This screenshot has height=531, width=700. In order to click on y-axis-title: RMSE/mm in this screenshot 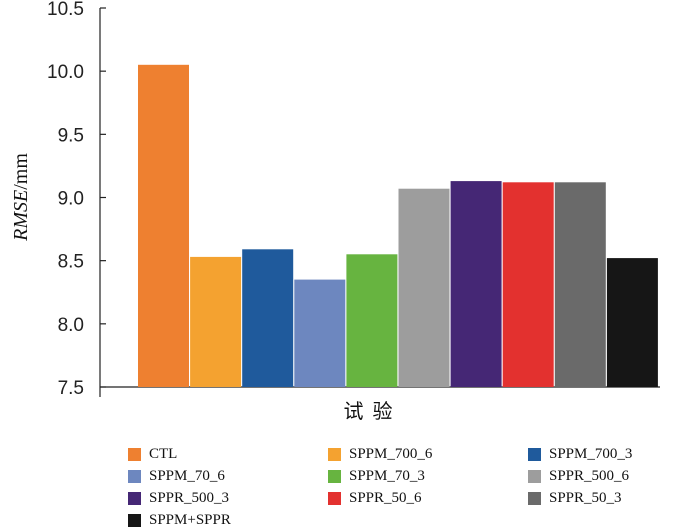, I will do `click(21, 197)`.